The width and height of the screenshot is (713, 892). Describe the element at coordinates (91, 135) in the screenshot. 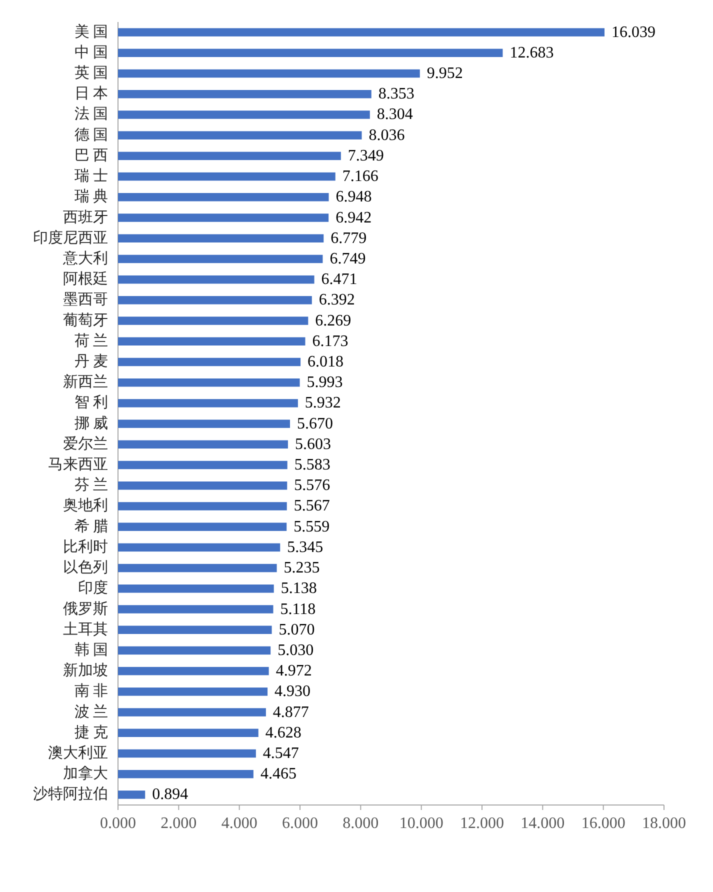

I see `y-tick-label: 德 国` at that location.